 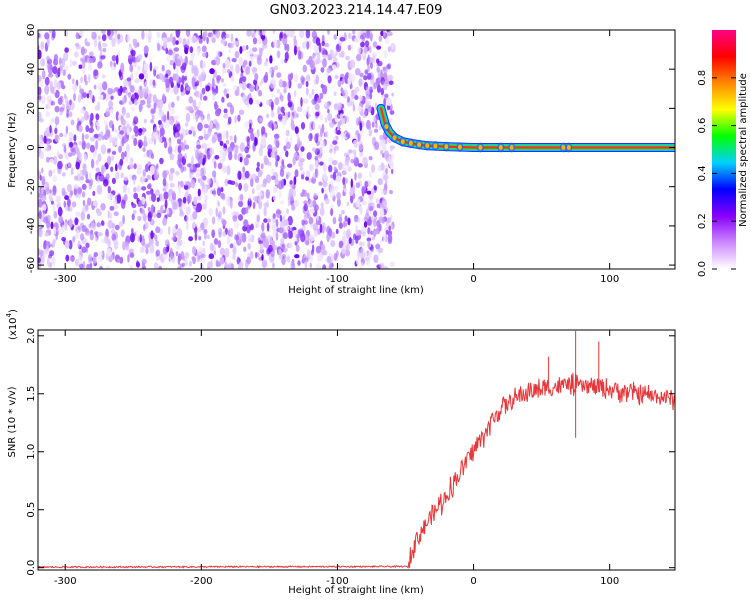 What do you see at coordinates (12, 150) in the screenshot?
I see `spectrogram-y-label: Frequency (Hz)` at bounding box center [12, 150].